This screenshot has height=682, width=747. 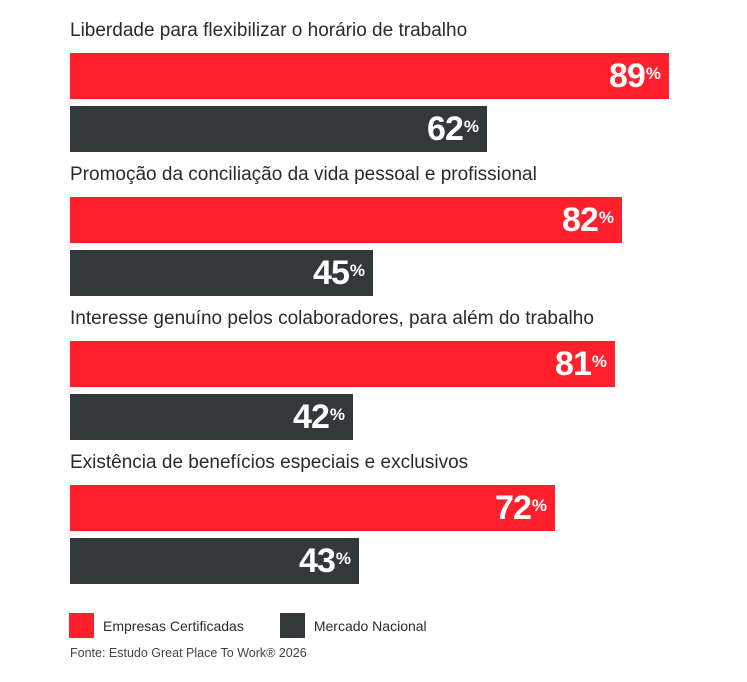 I want to click on bar-value-label: 45%, so click(x=339, y=273).